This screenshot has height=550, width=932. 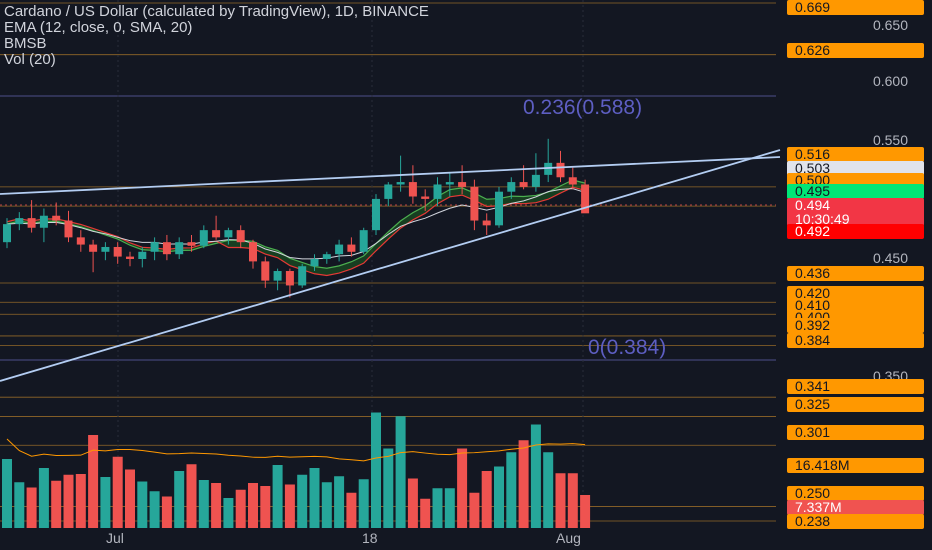 What do you see at coordinates (855, 507) in the screenshot?
I see `volume-tag: 7.337M` at bounding box center [855, 507].